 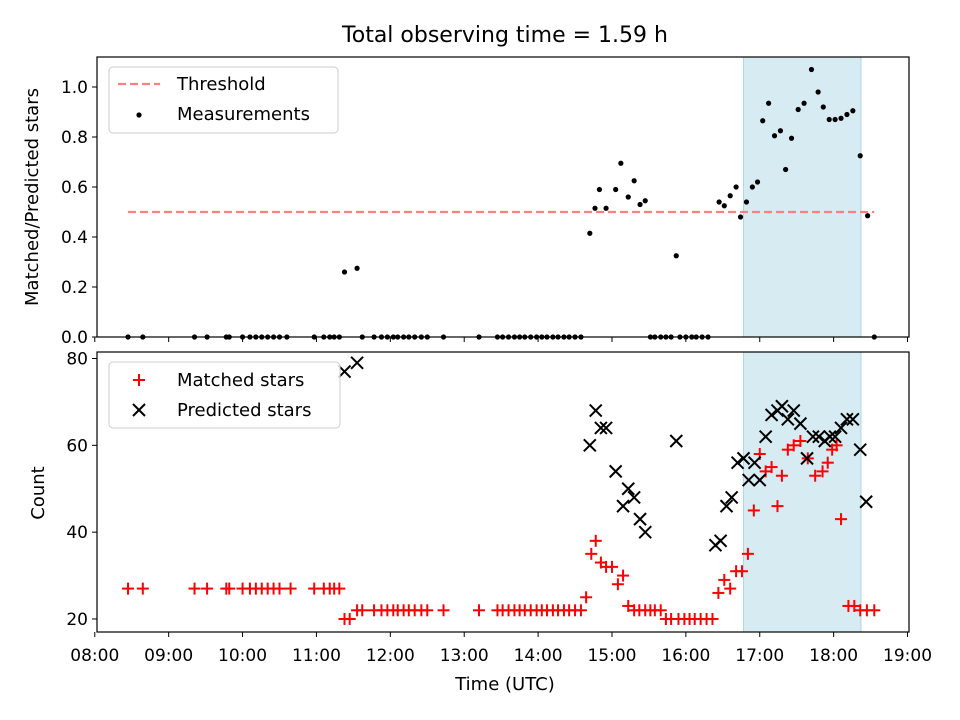 What do you see at coordinates (316, 656) in the screenshot?
I see `x-tick-label: 11:00` at bounding box center [316, 656].